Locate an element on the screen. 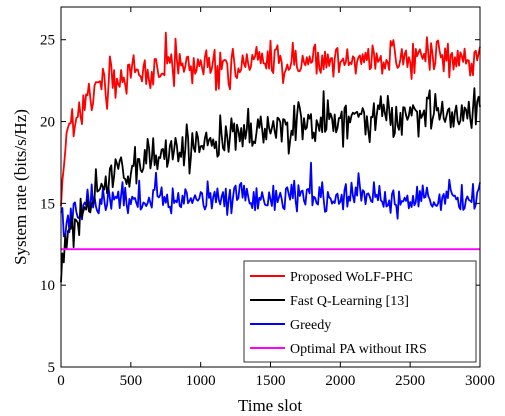 Image resolution: width=505 pixels, height=416 pixels. y-axis-label: System rate (bits/s/Hz) is located at coordinates (20, 187).